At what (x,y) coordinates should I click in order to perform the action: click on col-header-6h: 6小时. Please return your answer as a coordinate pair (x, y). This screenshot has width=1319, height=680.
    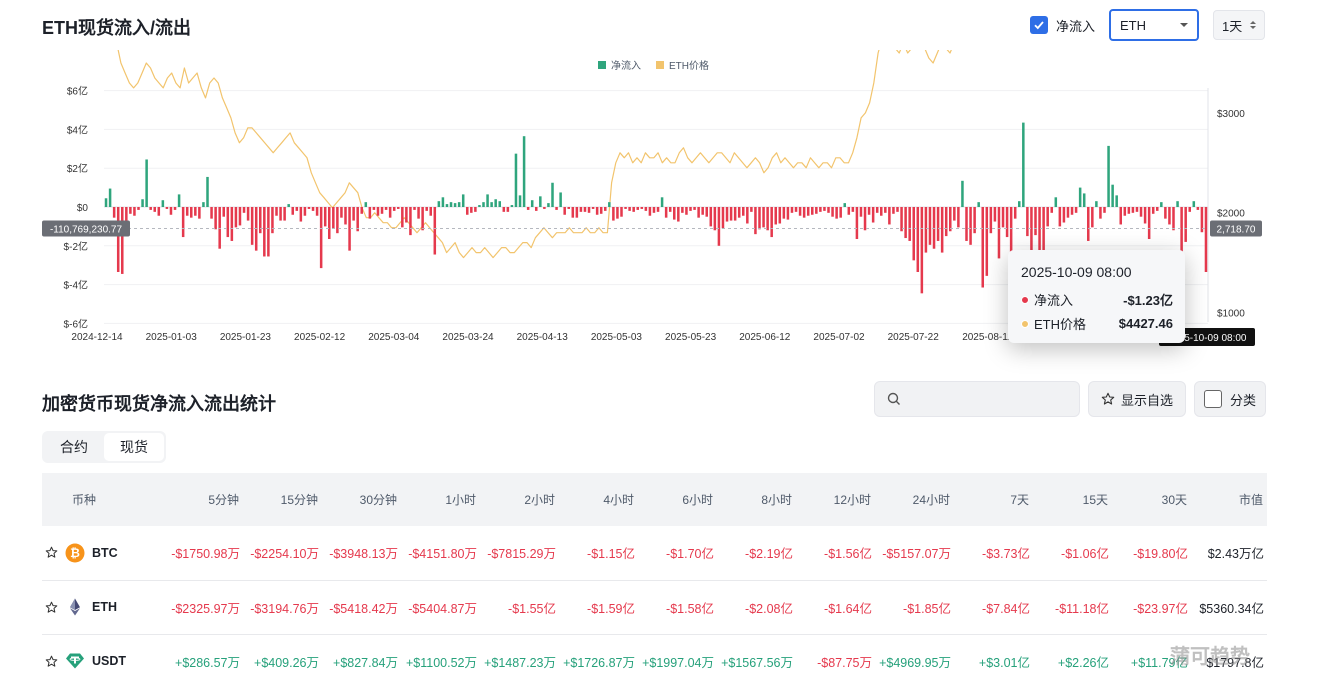
    Looking at the image, I should click on (697, 500).